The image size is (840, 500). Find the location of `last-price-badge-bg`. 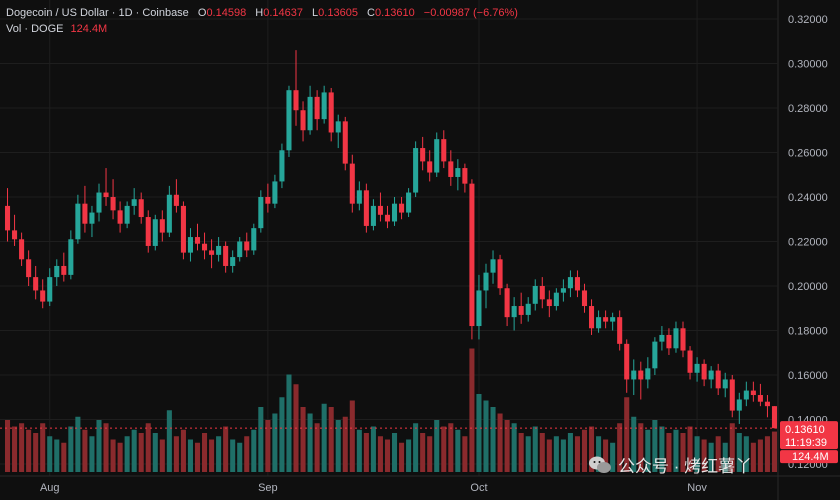

last-price-badge-bg is located at coordinates (809, 435).